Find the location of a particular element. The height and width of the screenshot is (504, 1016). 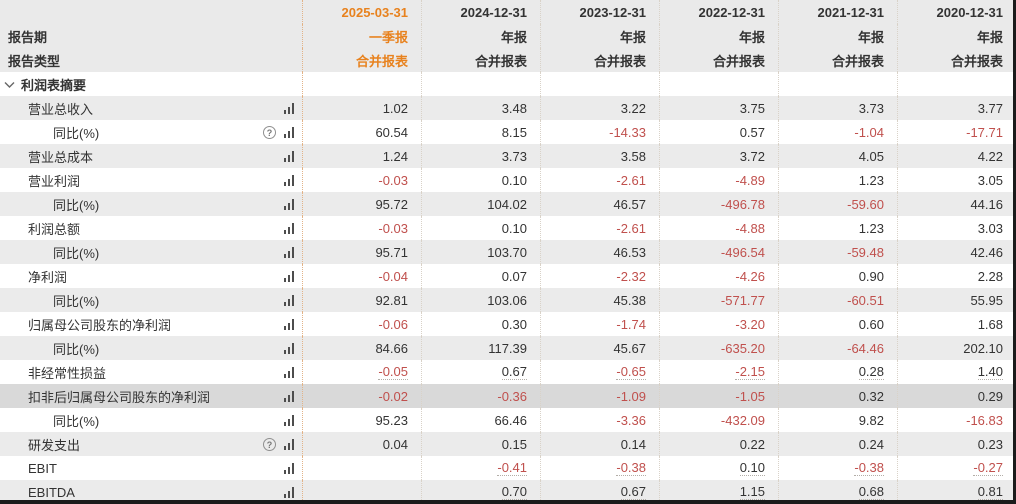

table-row: 同比(%) 84.66 117.39 45.67 -635.20 -64.46 202.10 is located at coordinates (508, 348).